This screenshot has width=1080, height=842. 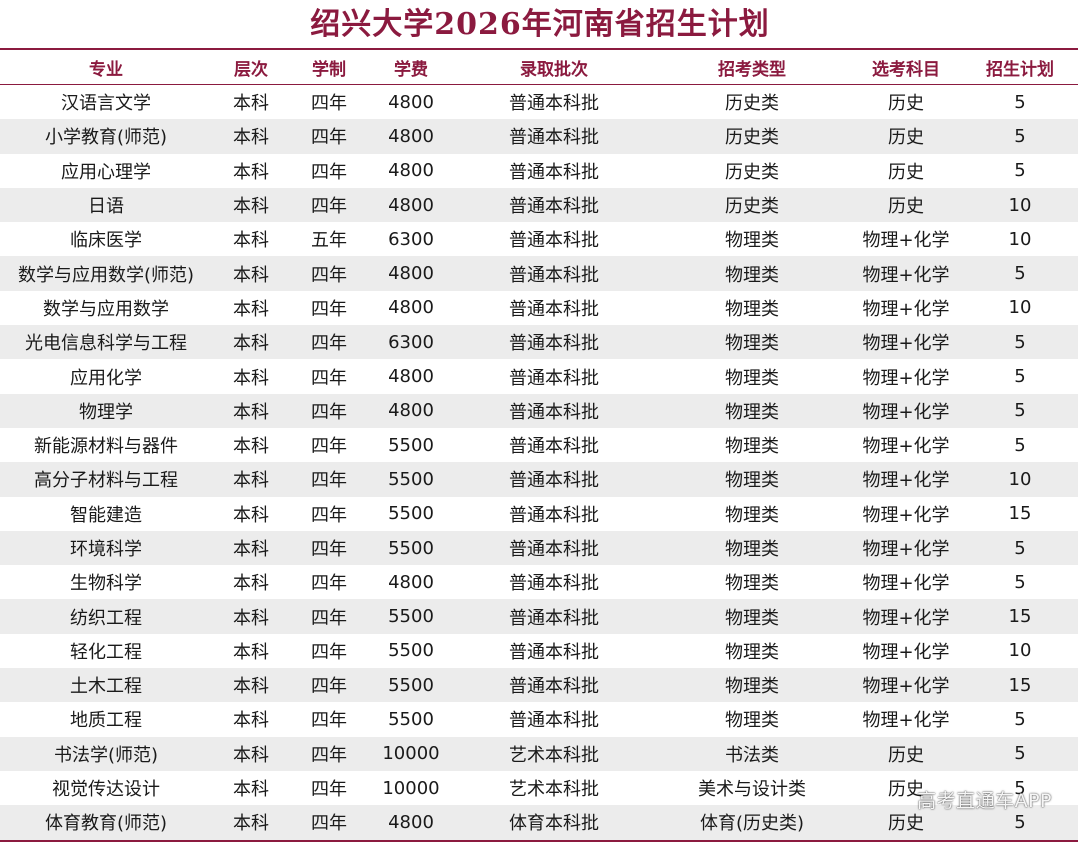 What do you see at coordinates (539, 685) in the screenshot?
I see `table-row: 土木工程 本科 四年 5500 普通本科批 物理类 物理+化学 15` at bounding box center [539, 685].